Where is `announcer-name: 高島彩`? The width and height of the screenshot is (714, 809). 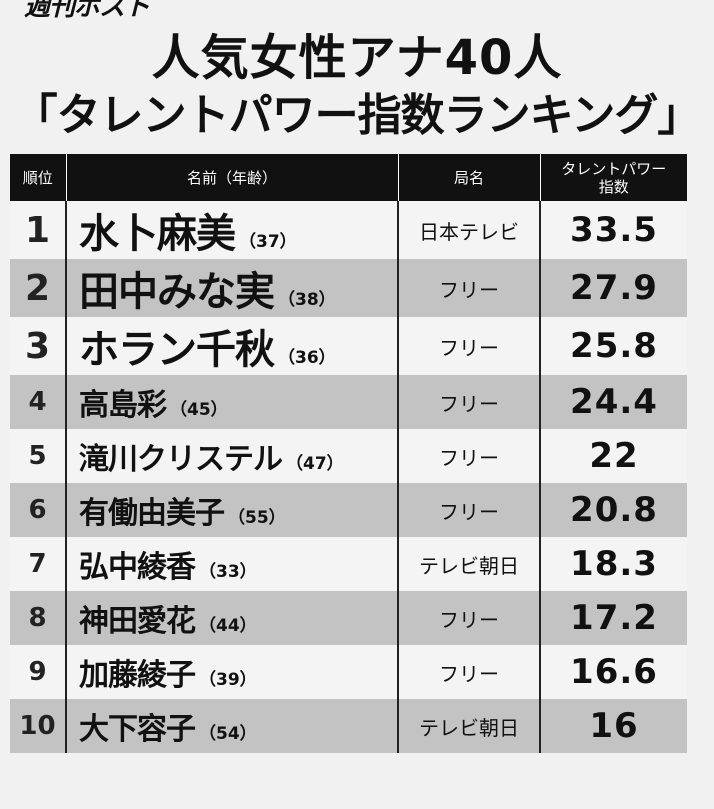
announcer-name: 高島彩 is located at coordinates (123, 405).